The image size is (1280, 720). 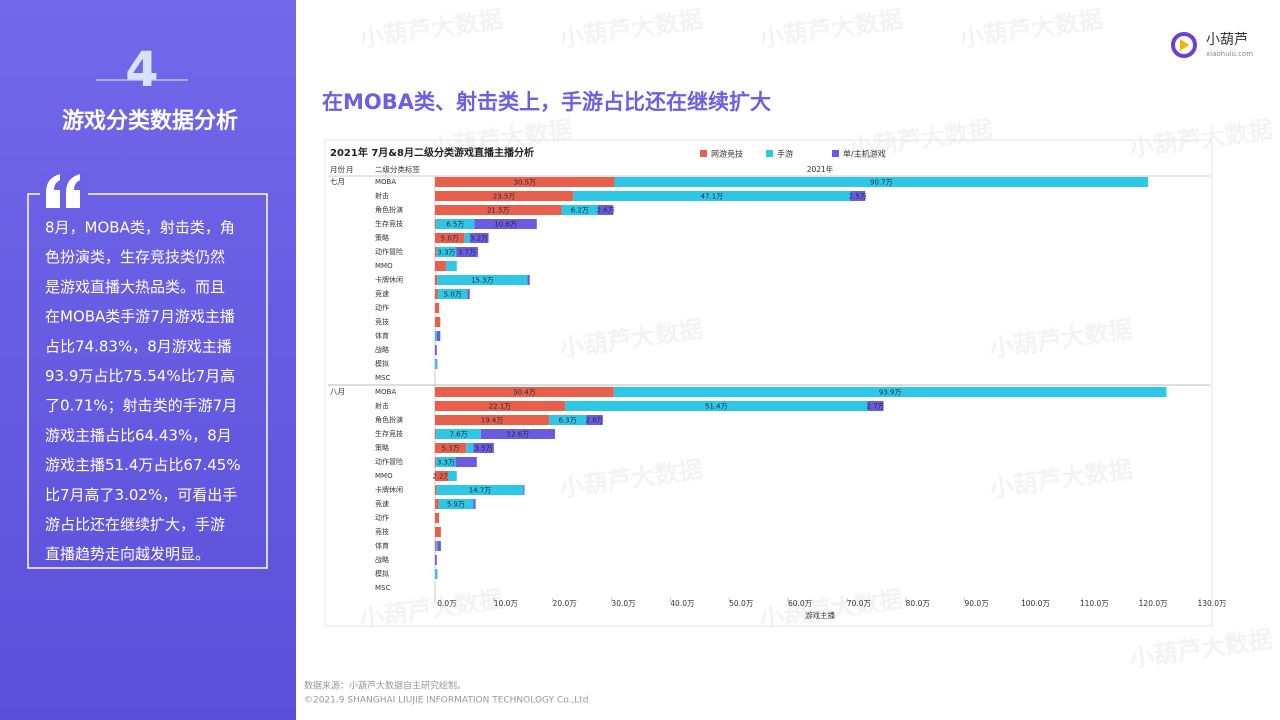 What do you see at coordinates (820, 169) in the screenshot?
I see `column-header: 2021年` at bounding box center [820, 169].